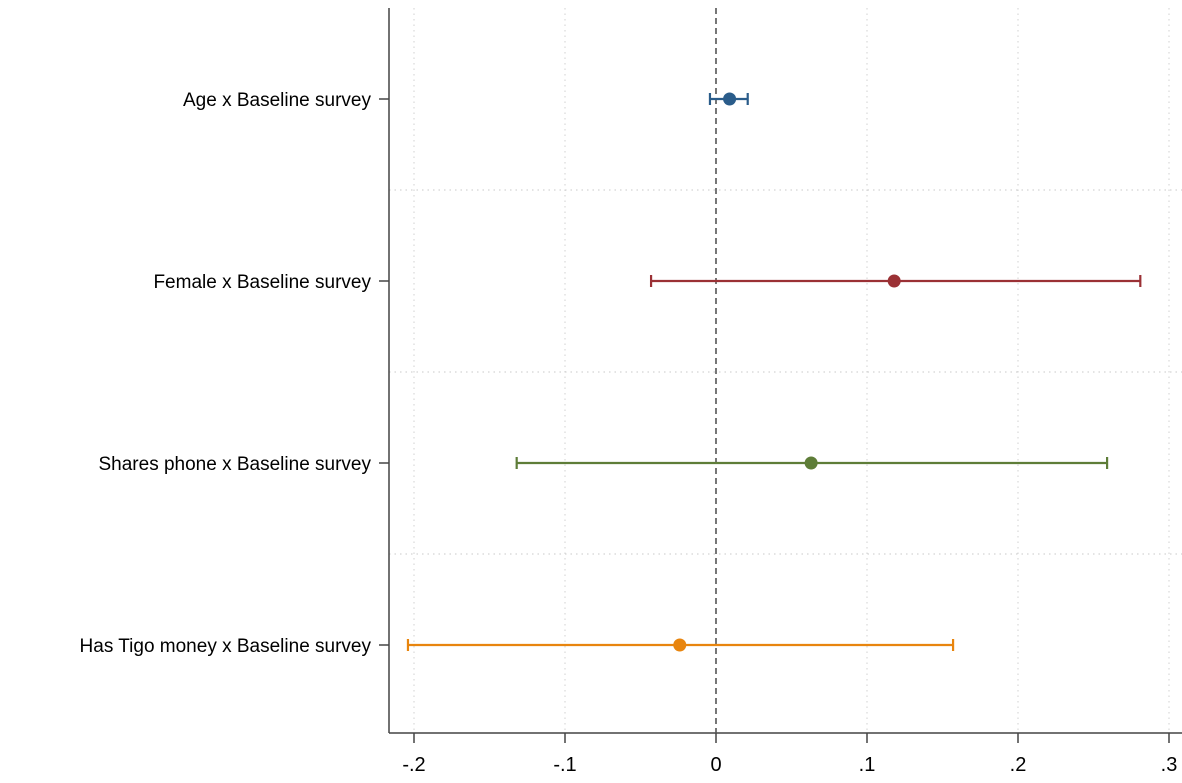  What do you see at coordinates (789, 754) in the screenshot?
I see `x-axis-ticks: -.2 -.1 0 .1 .2 .3` at bounding box center [789, 754].